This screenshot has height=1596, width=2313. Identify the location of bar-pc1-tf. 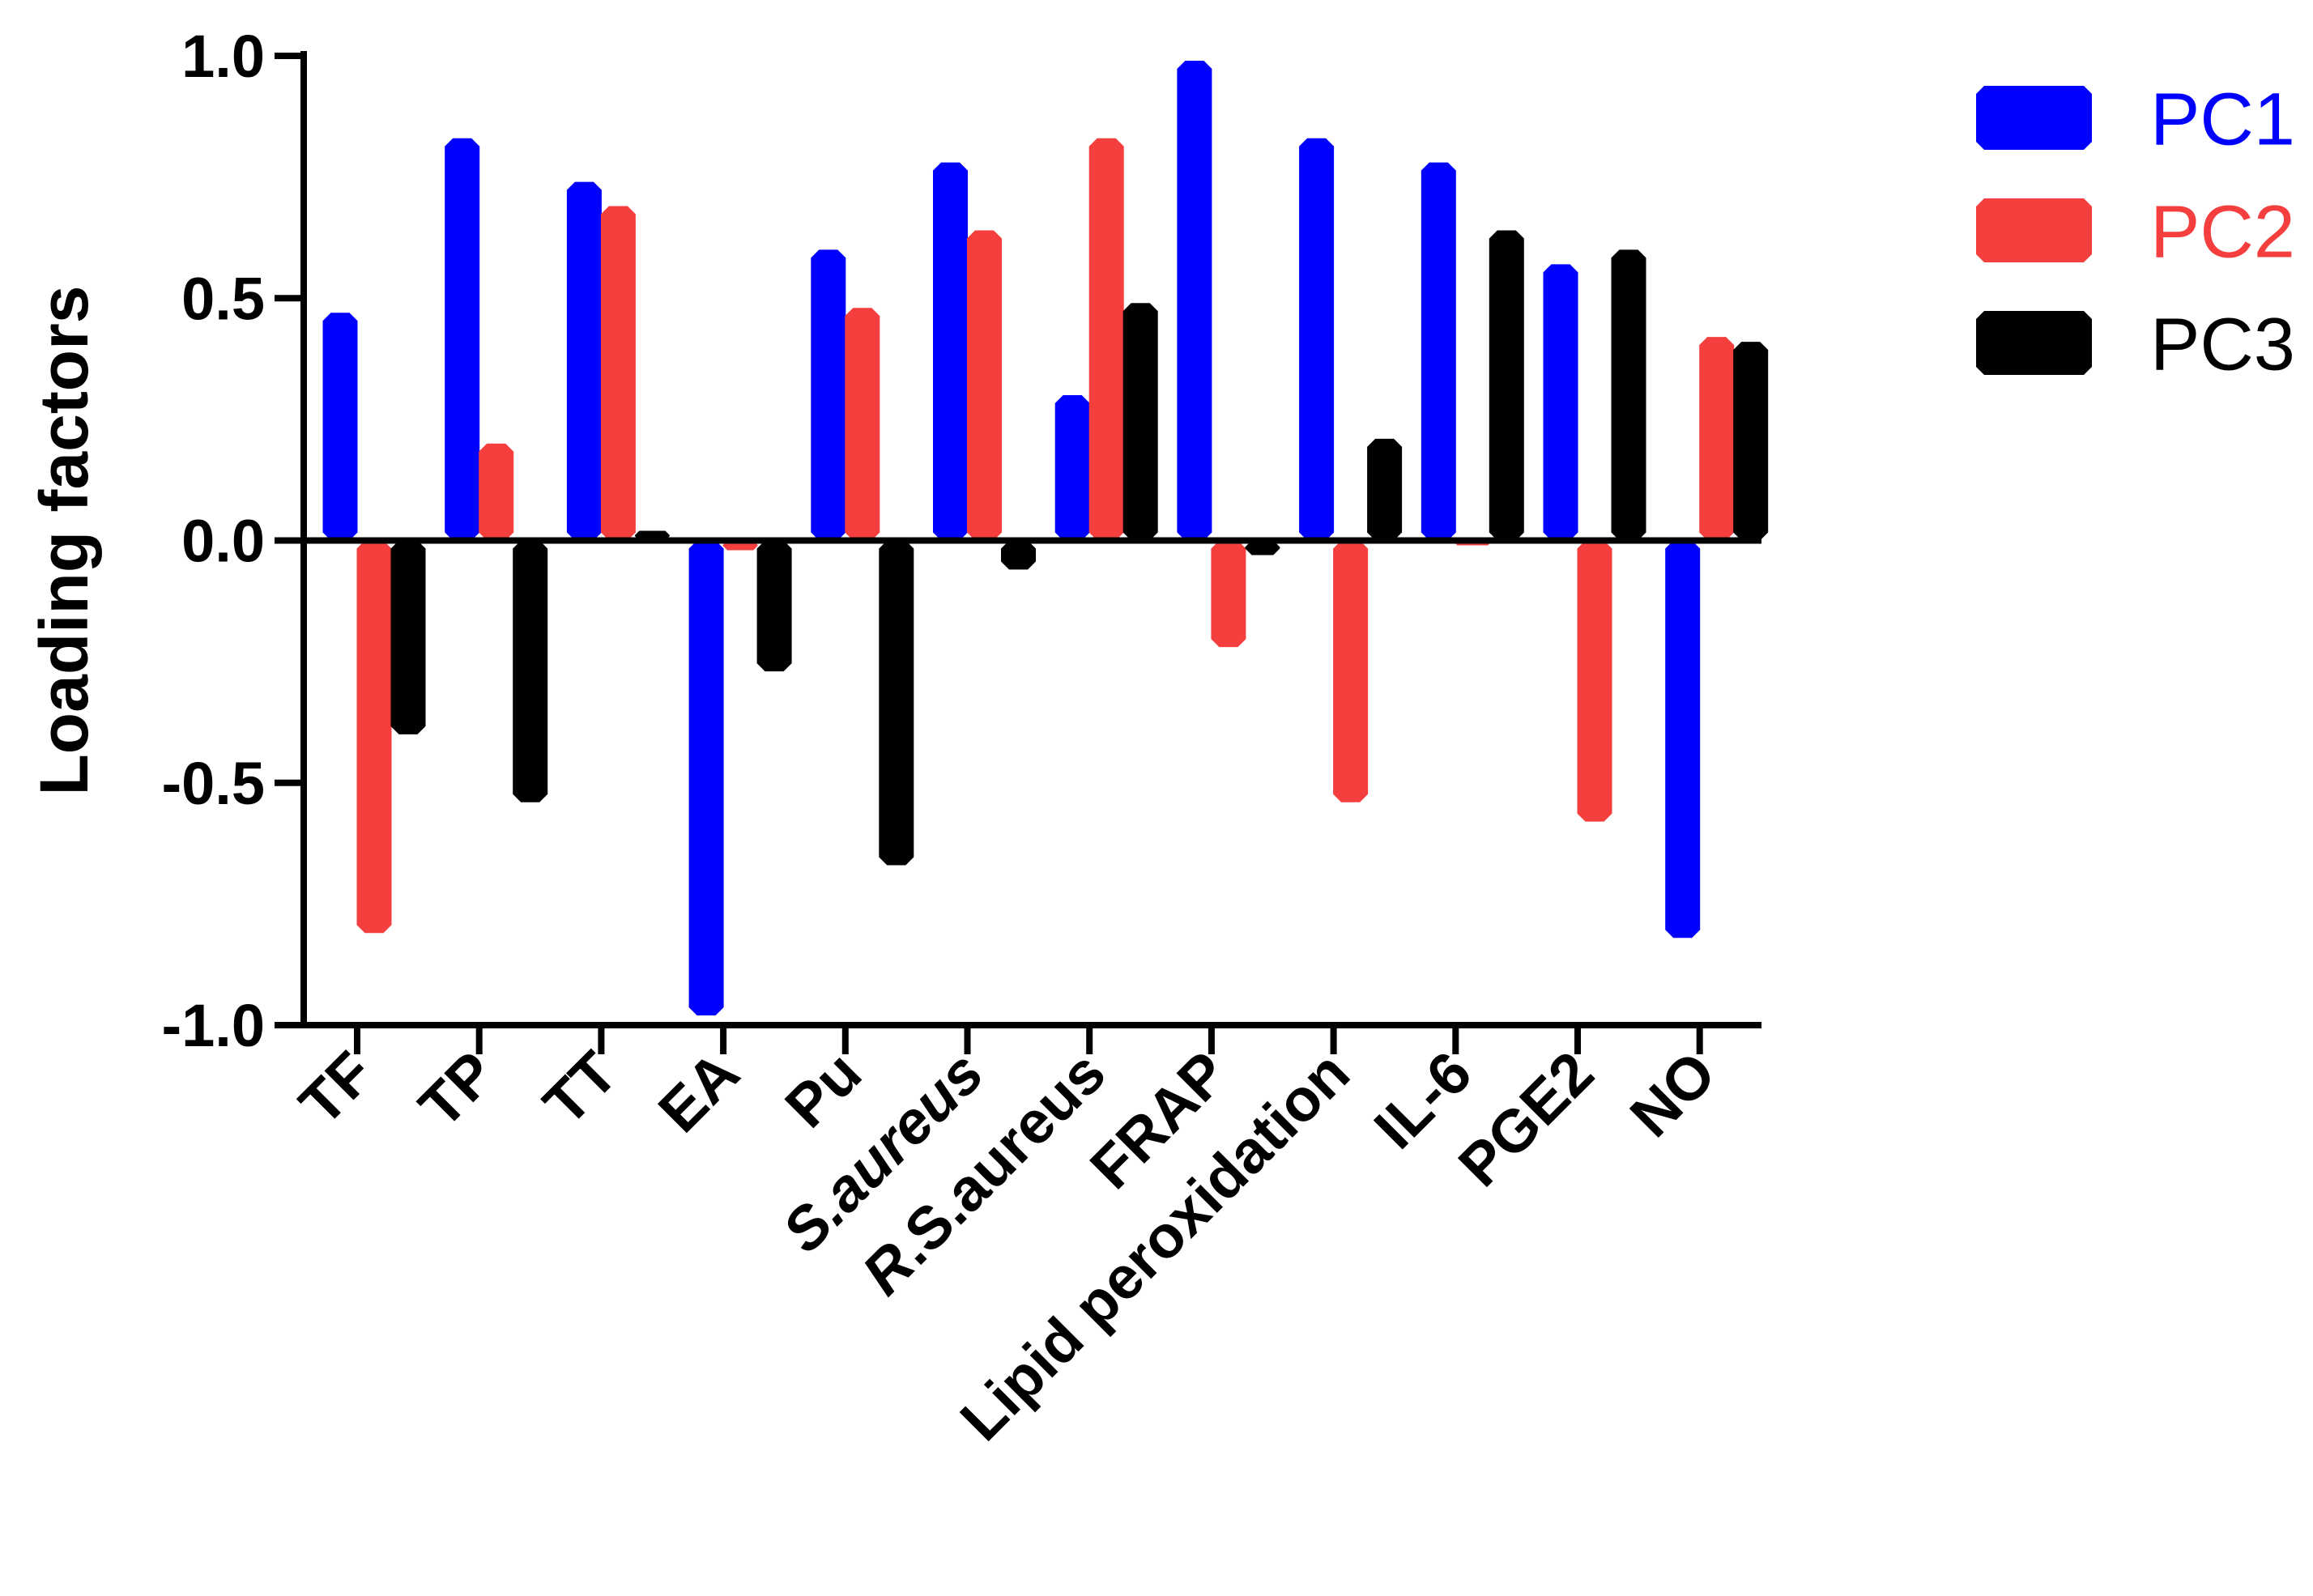
(340, 427).